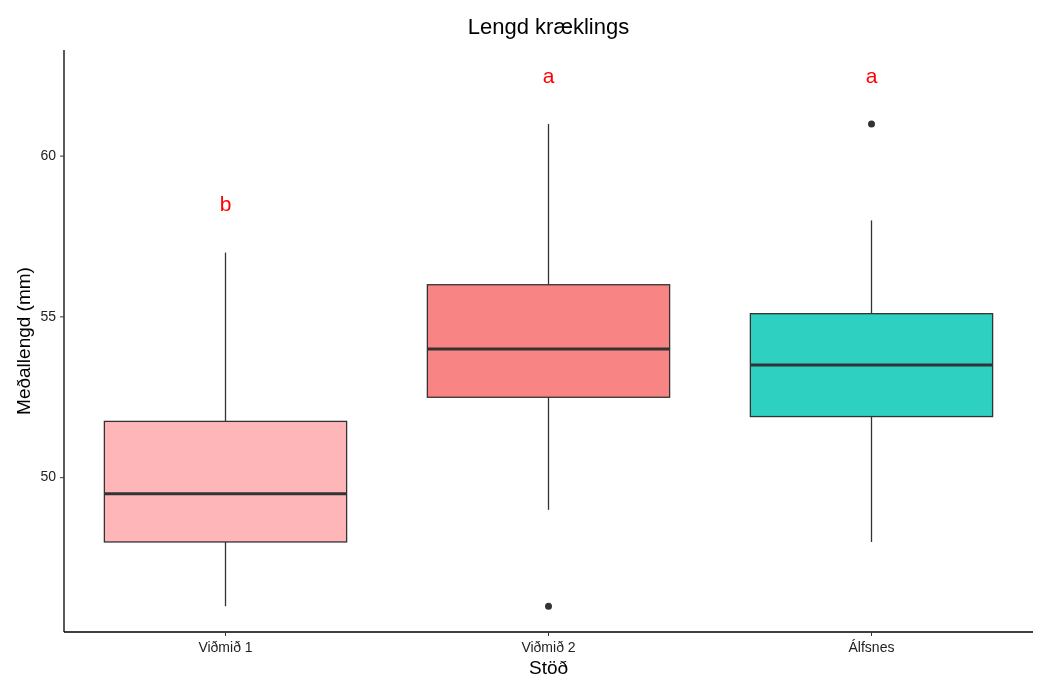  I want to click on x-tick-label: Viðmið 1, so click(225, 647).